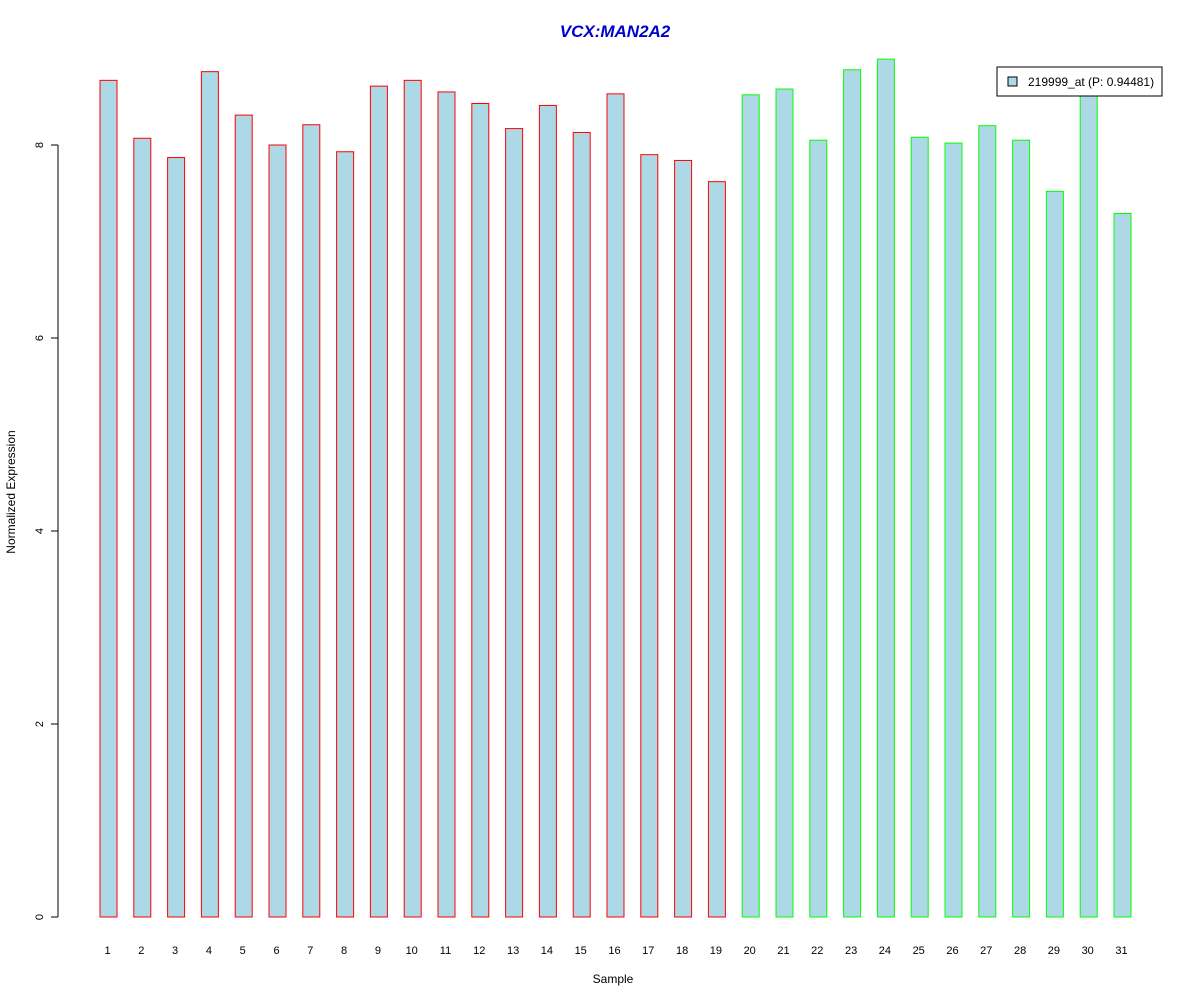 This screenshot has width=1200, height=1000. What do you see at coordinates (851, 951) in the screenshot?
I see `x-tick-label: 23` at bounding box center [851, 951].